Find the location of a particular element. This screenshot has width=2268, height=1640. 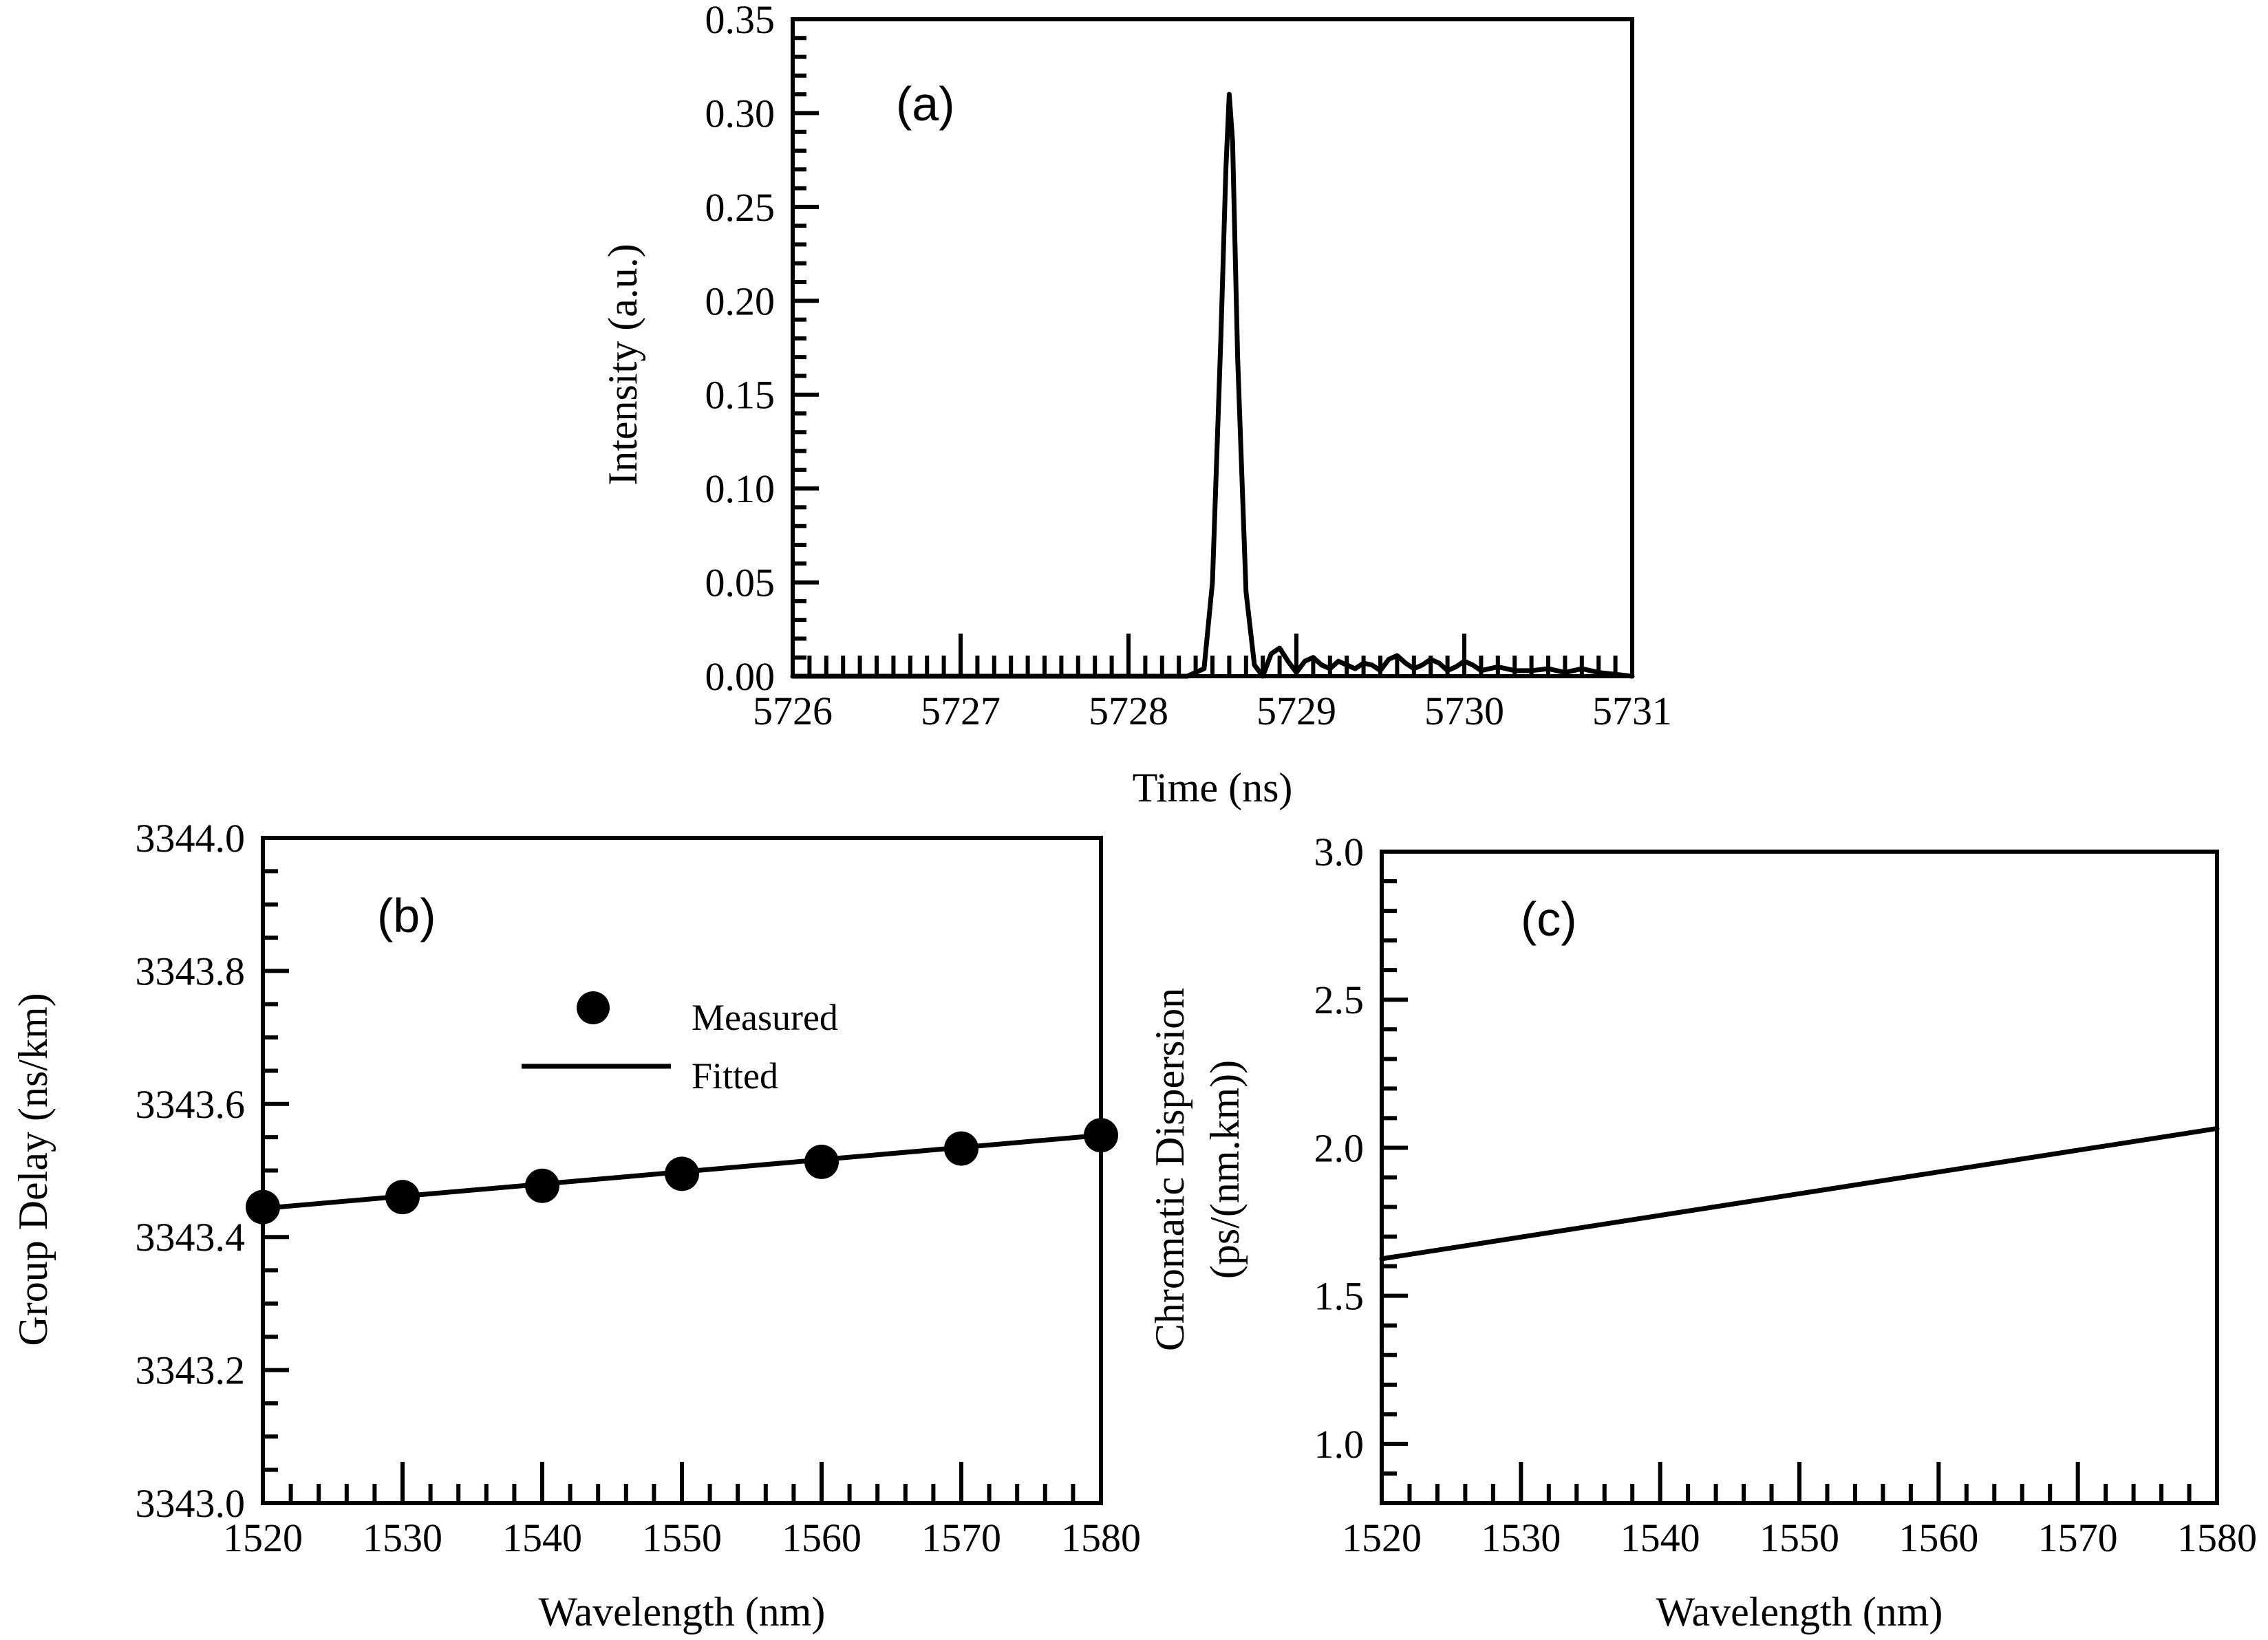

series-line-fitted is located at coordinates (682, 1171).